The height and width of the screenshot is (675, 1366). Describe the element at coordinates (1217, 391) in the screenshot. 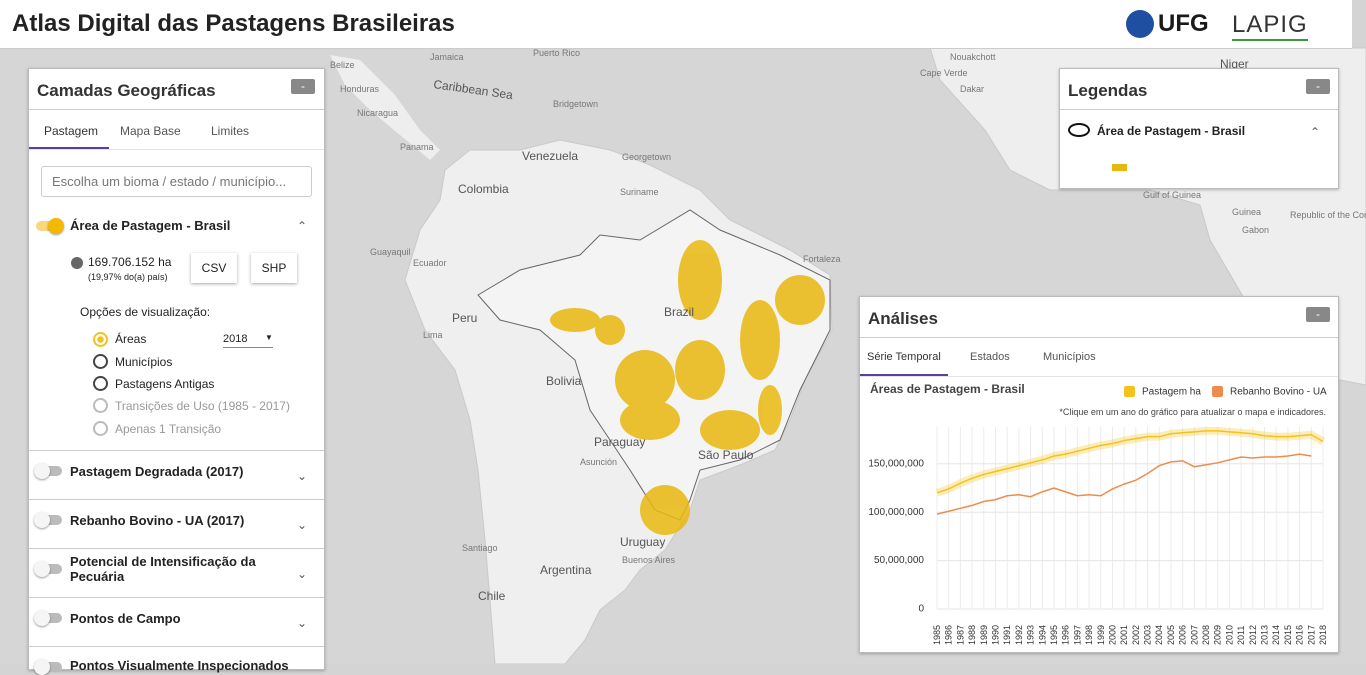

I see `legend-swatch` at that location.